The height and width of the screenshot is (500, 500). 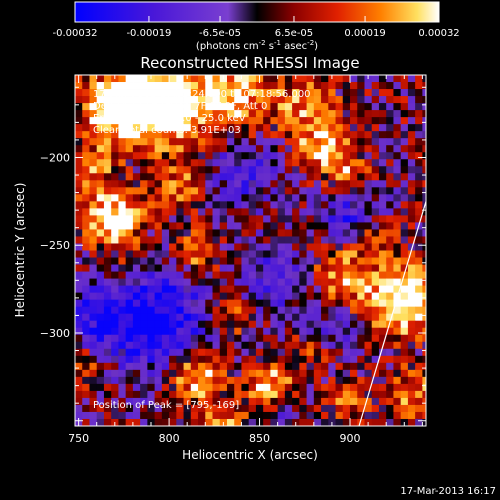 What do you see at coordinates (214, 438) in the screenshot?
I see `x-tick-labels: 750 800 850 900` at bounding box center [214, 438].